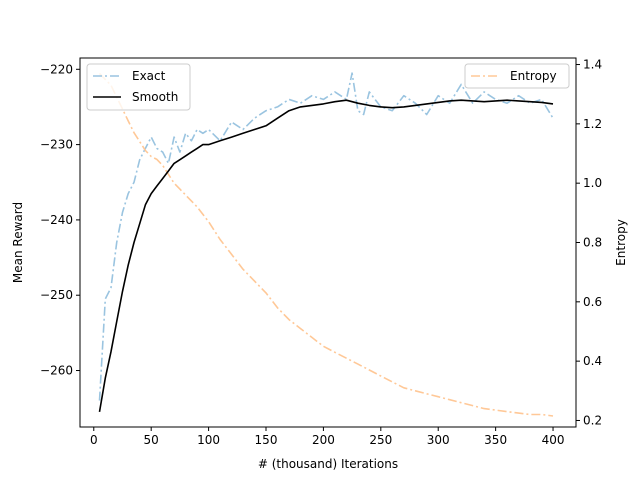 Image resolution: width=640 pixels, height=480 pixels. I want to click on y-right-tick-label: 1.4, so click(592, 65).